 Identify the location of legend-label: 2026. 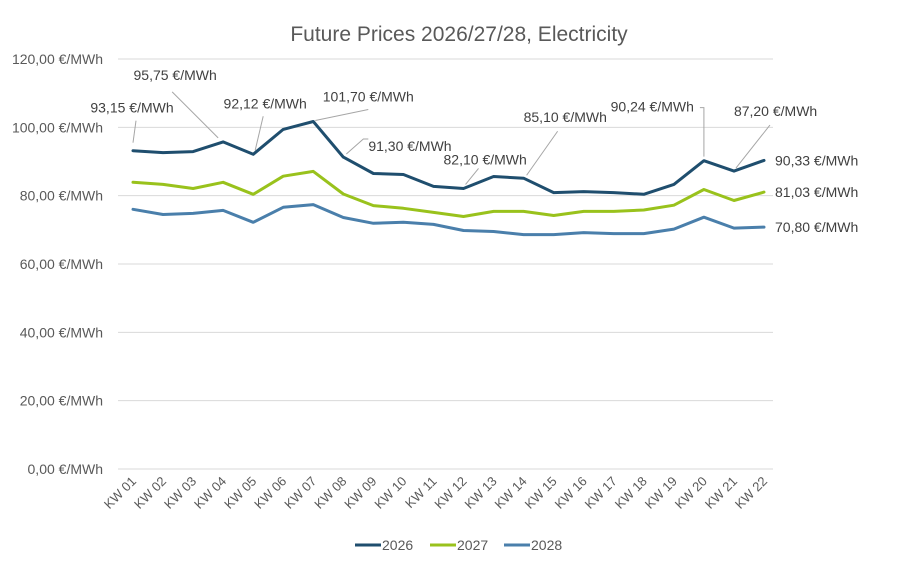
(397, 545).